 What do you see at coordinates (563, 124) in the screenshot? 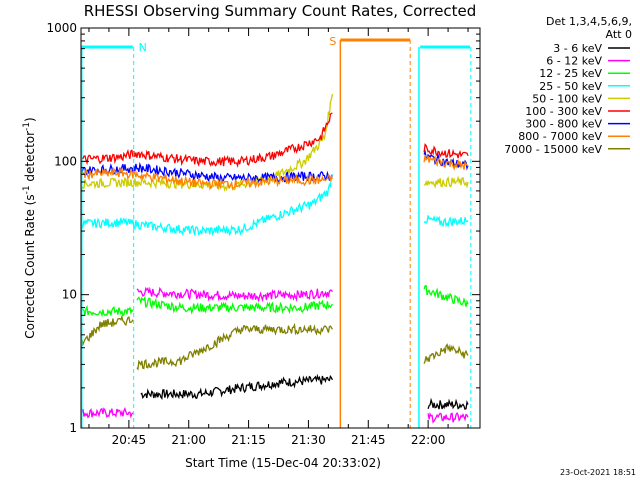
I see `legend-label: 300 - 800 keV` at bounding box center [563, 124].